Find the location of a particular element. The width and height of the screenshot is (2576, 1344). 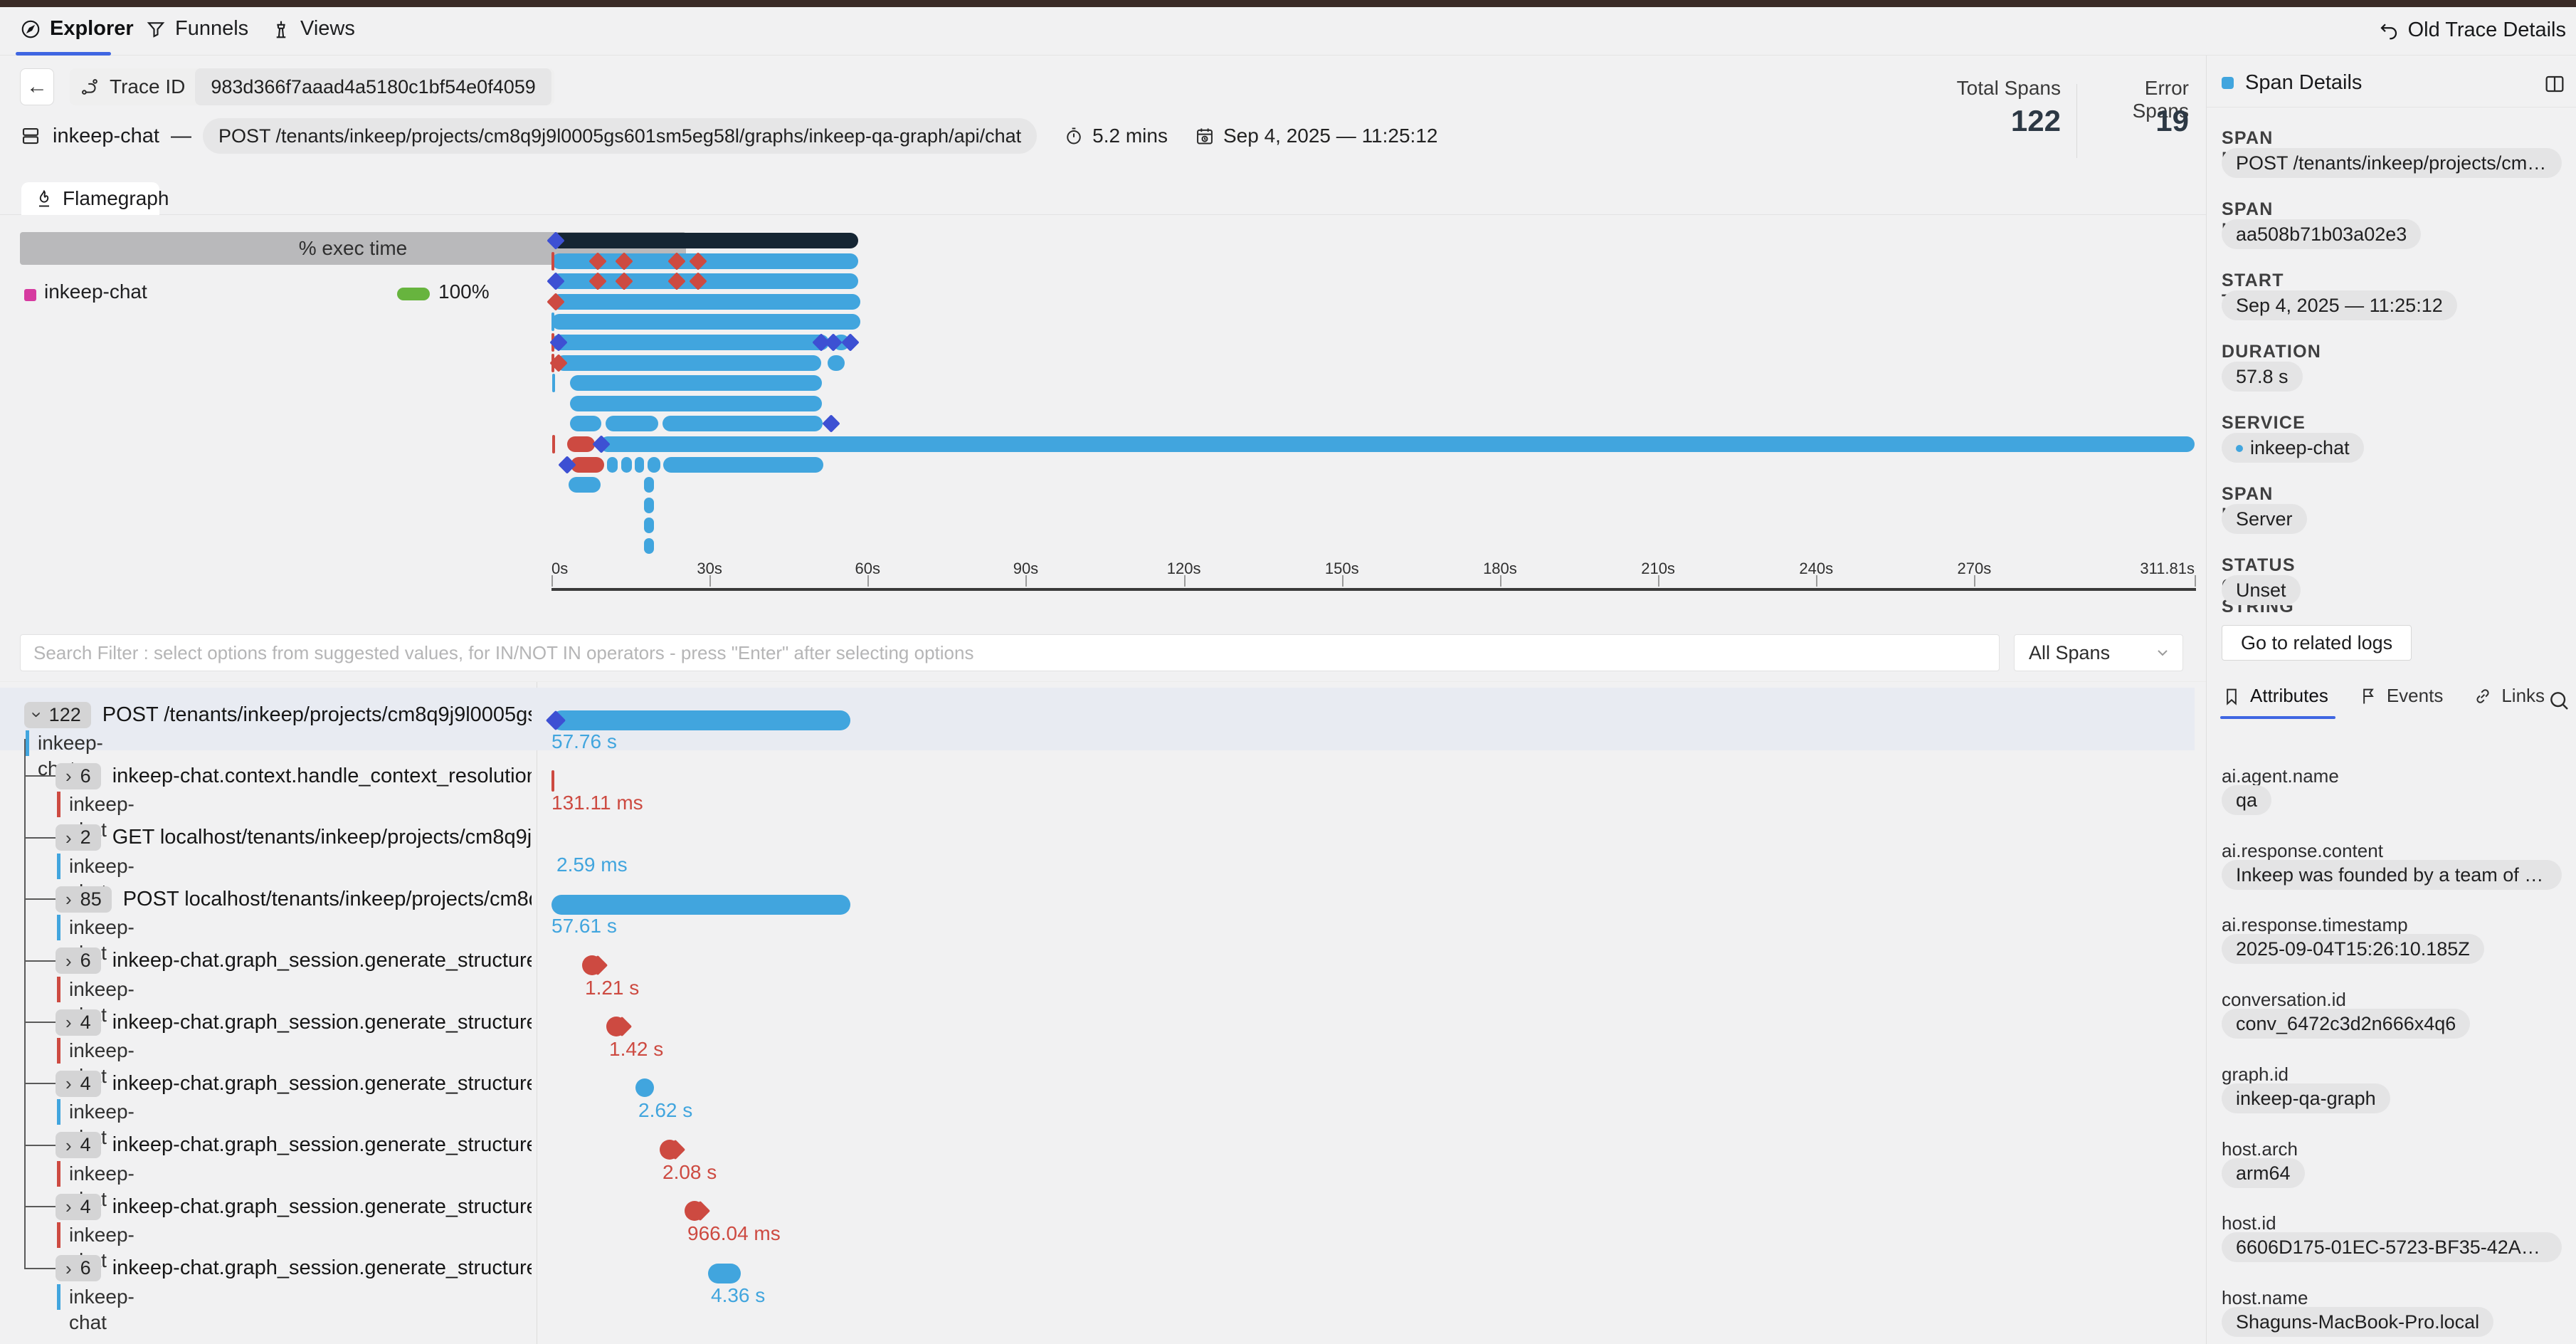

detail-field-value: Unset is located at coordinates (2261, 590).